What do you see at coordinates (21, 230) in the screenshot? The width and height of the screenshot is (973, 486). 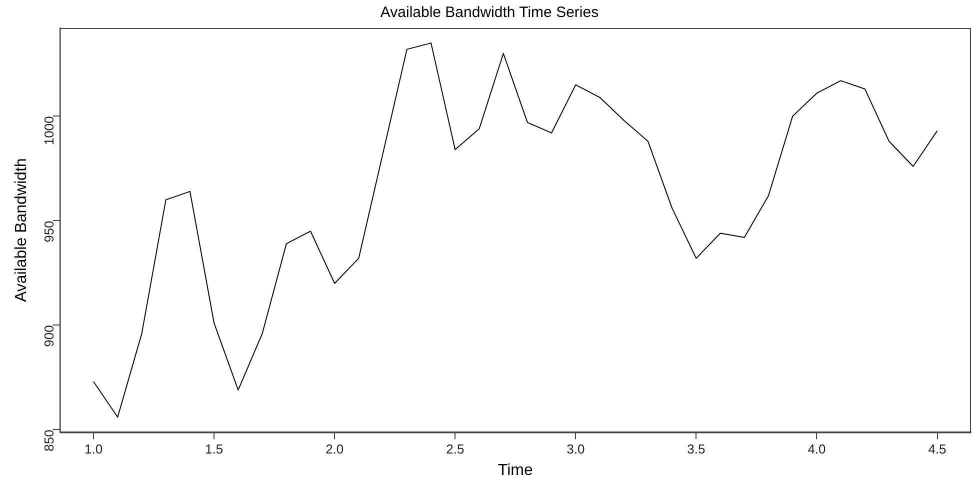 I see `y-axis-title: Available Bandwidth` at bounding box center [21, 230].